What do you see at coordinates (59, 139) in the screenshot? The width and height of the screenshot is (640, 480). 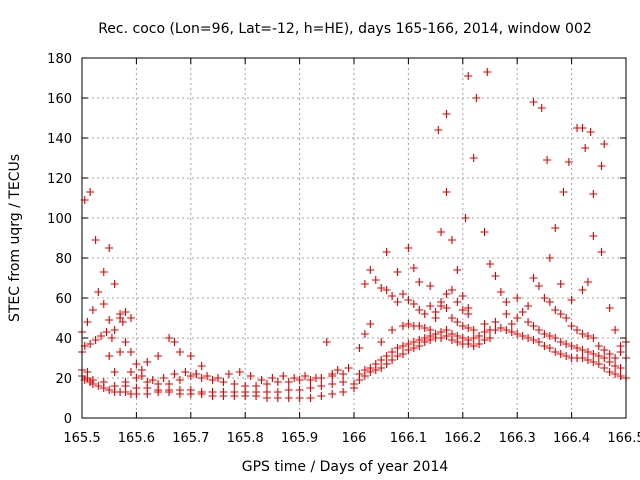 I see `y-tick-label: 140` at bounding box center [59, 139].